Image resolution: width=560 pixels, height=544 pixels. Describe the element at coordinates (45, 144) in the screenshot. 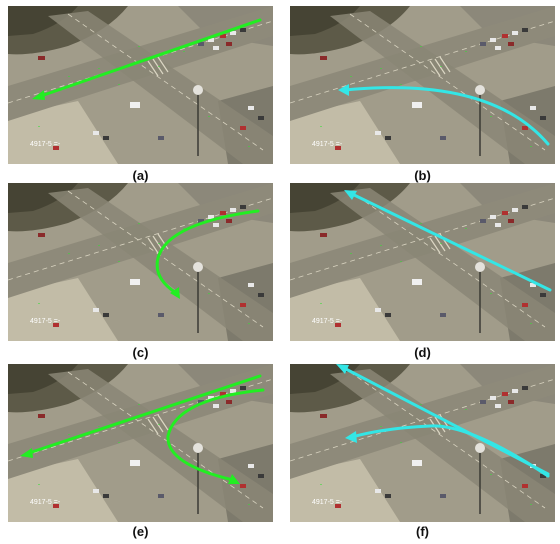

I see `panel-a-timestamp: 4917-5 =-` at that location.